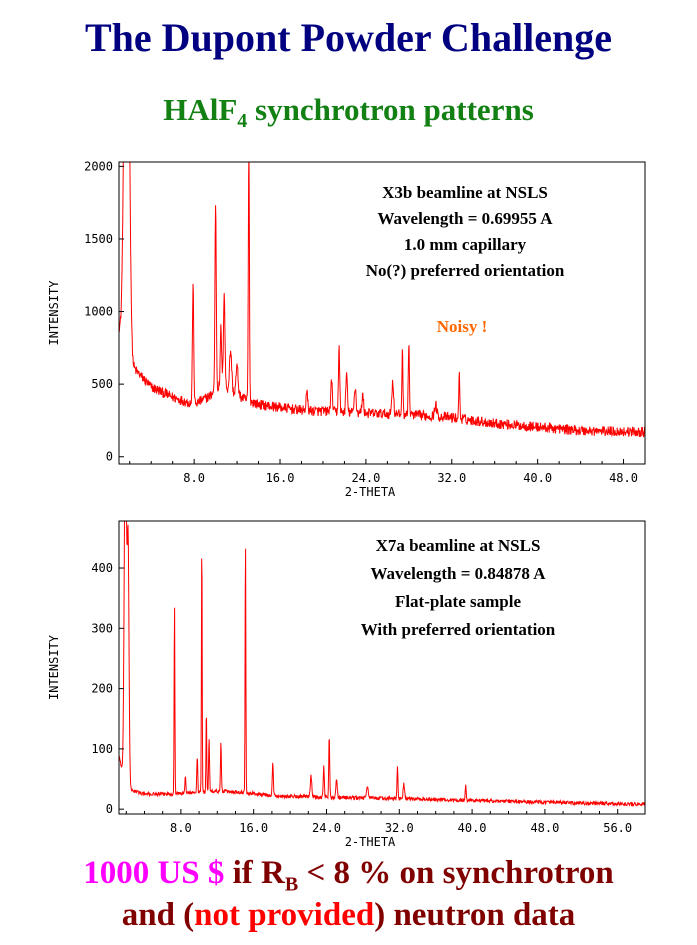  What do you see at coordinates (466, 218) in the screenshot?
I see `chart-annotation: Wavelength = 0.69955 A` at bounding box center [466, 218].